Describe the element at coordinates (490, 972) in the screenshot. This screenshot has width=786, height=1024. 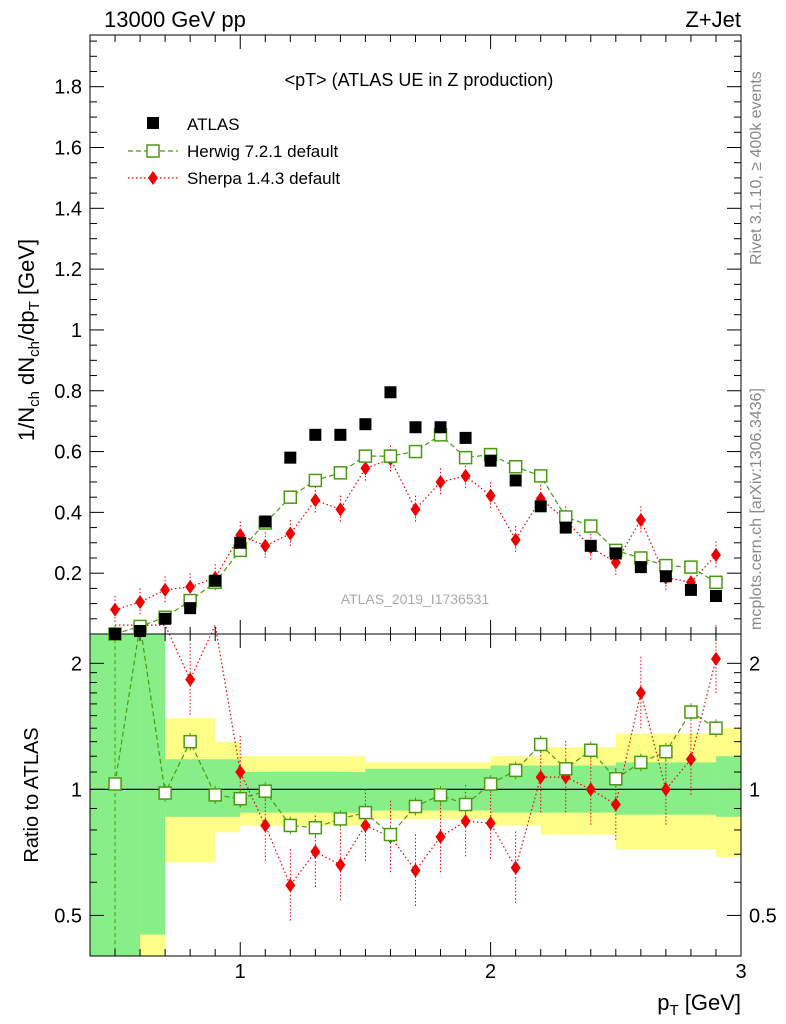
I see `x-tick-label: 2` at that location.